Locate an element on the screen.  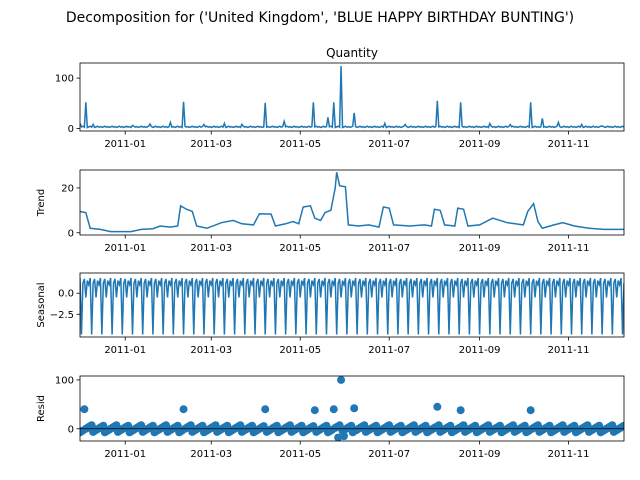
series-line-seasonal is located at coordinates (352, 306).